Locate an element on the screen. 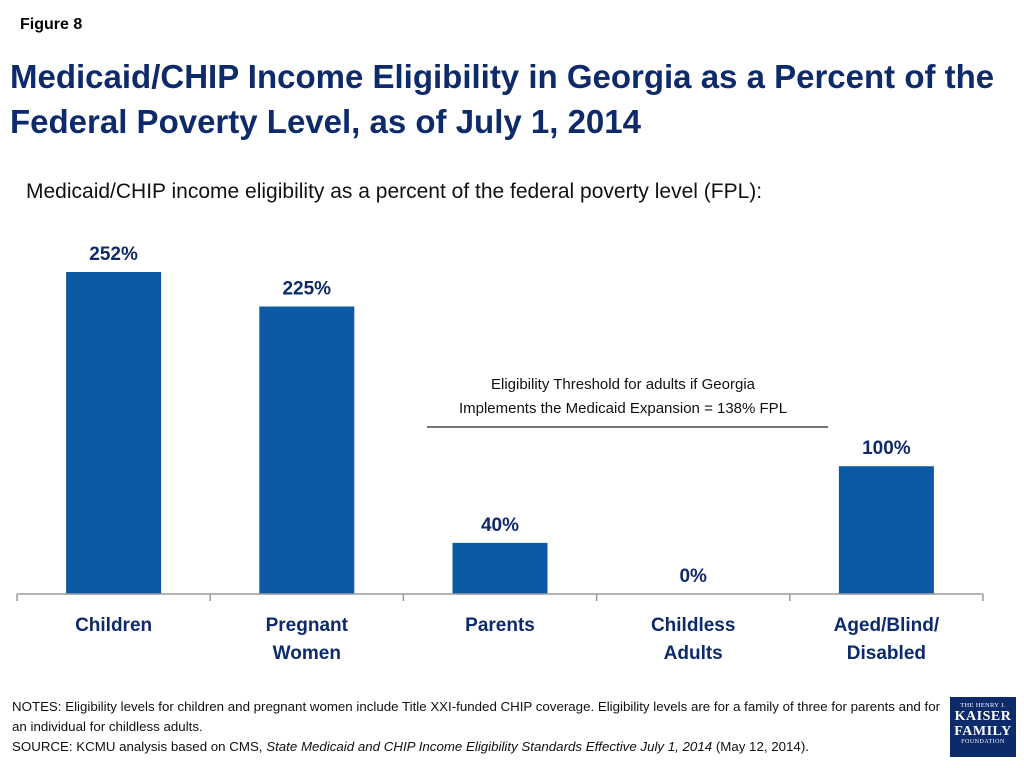 This screenshot has height=768, width=1024. logo-line-4: FOUNDATION is located at coordinates (983, 742).